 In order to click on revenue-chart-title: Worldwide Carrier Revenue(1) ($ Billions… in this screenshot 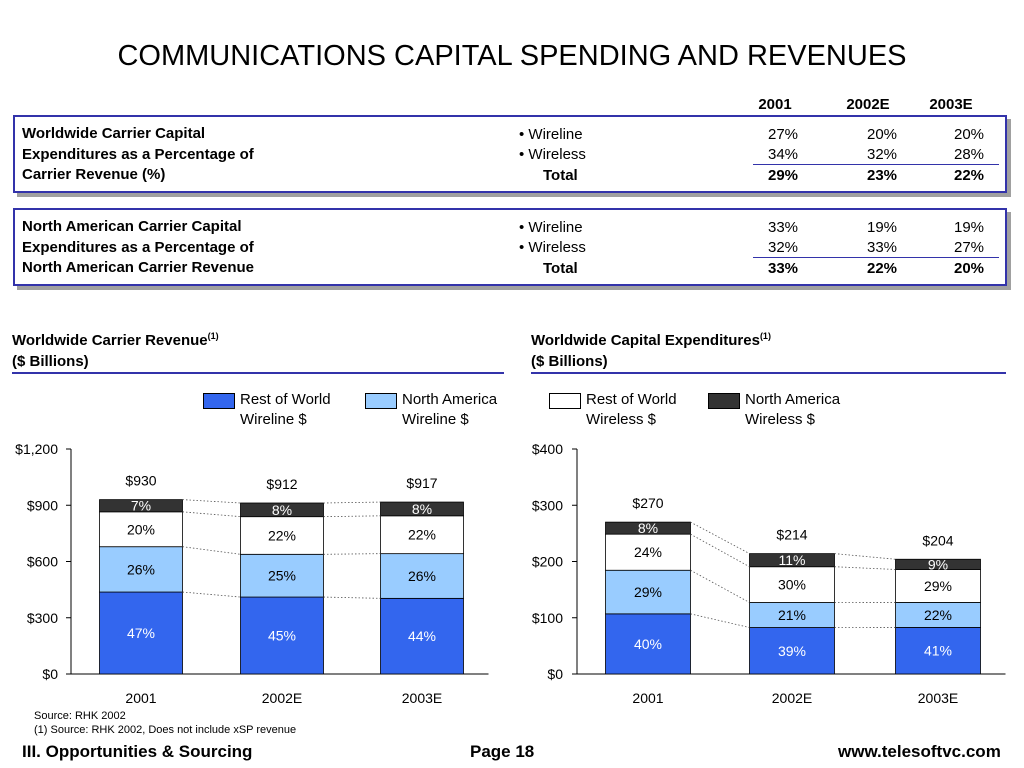, I will do `click(115, 349)`.